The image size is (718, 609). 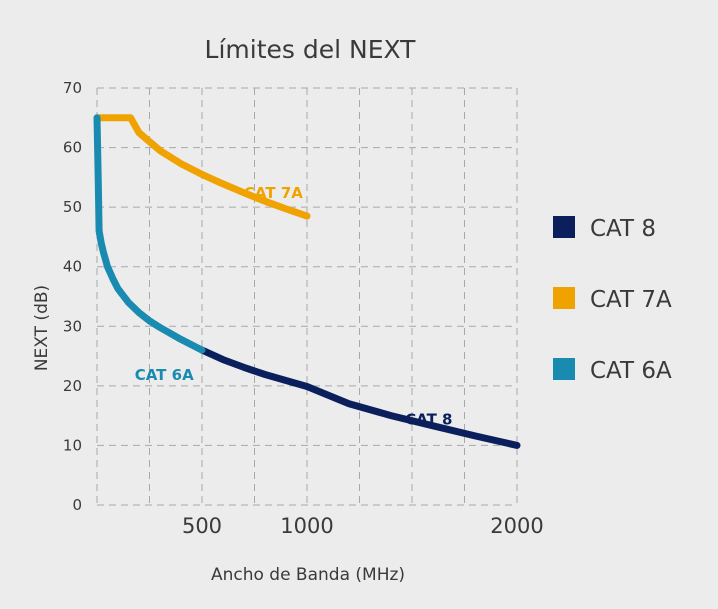 What do you see at coordinates (202, 167) in the screenshot?
I see `series-line-cat-7a` at bounding box center [202, 167].